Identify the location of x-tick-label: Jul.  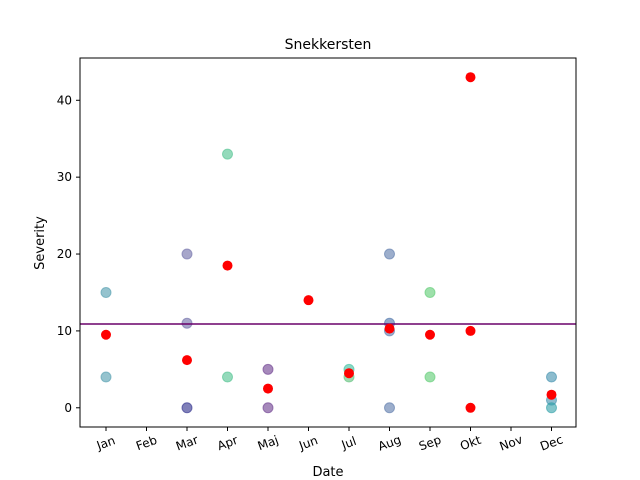
(348, 443).